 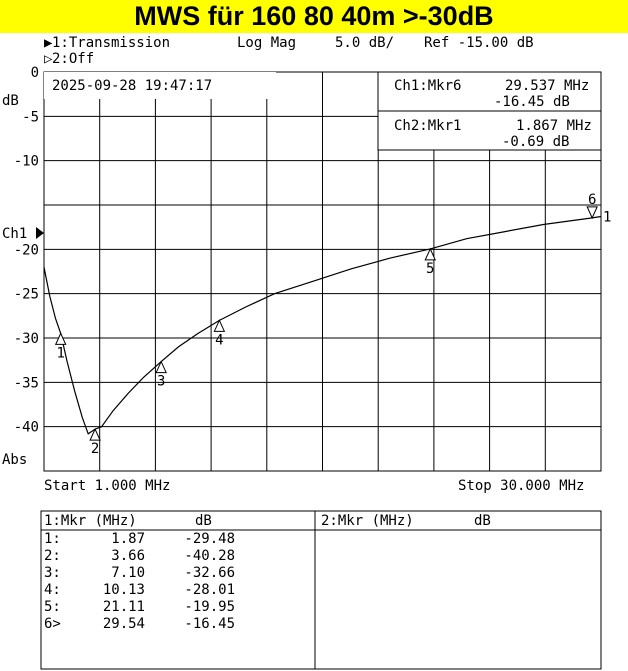 I want to click on table-row-id: 4:, so click(x=52, y=590).